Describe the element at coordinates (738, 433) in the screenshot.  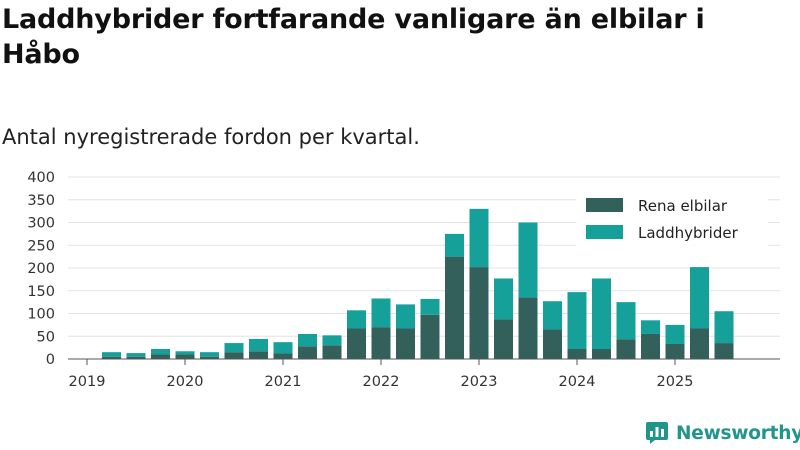
I see `brand-name: Newsworthy` at that location.